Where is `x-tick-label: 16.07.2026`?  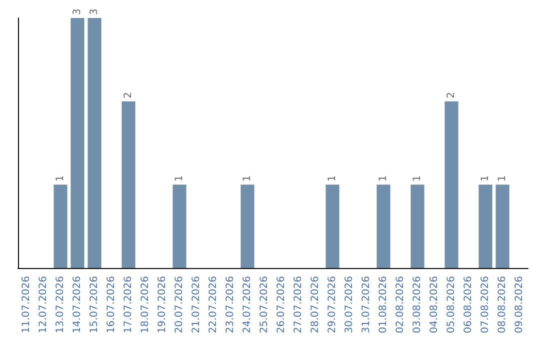 x-tick-label: 16.07.2026 is located at coordinates (111, 305).